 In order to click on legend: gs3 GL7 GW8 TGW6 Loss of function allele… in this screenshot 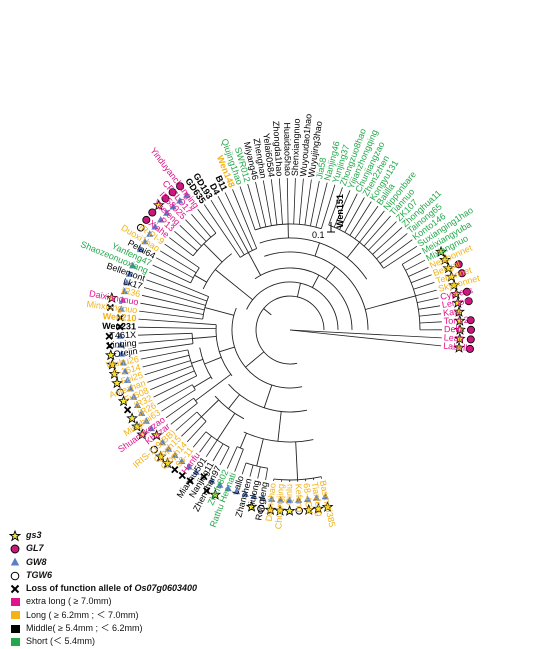, I will do `click(128, 589)`.